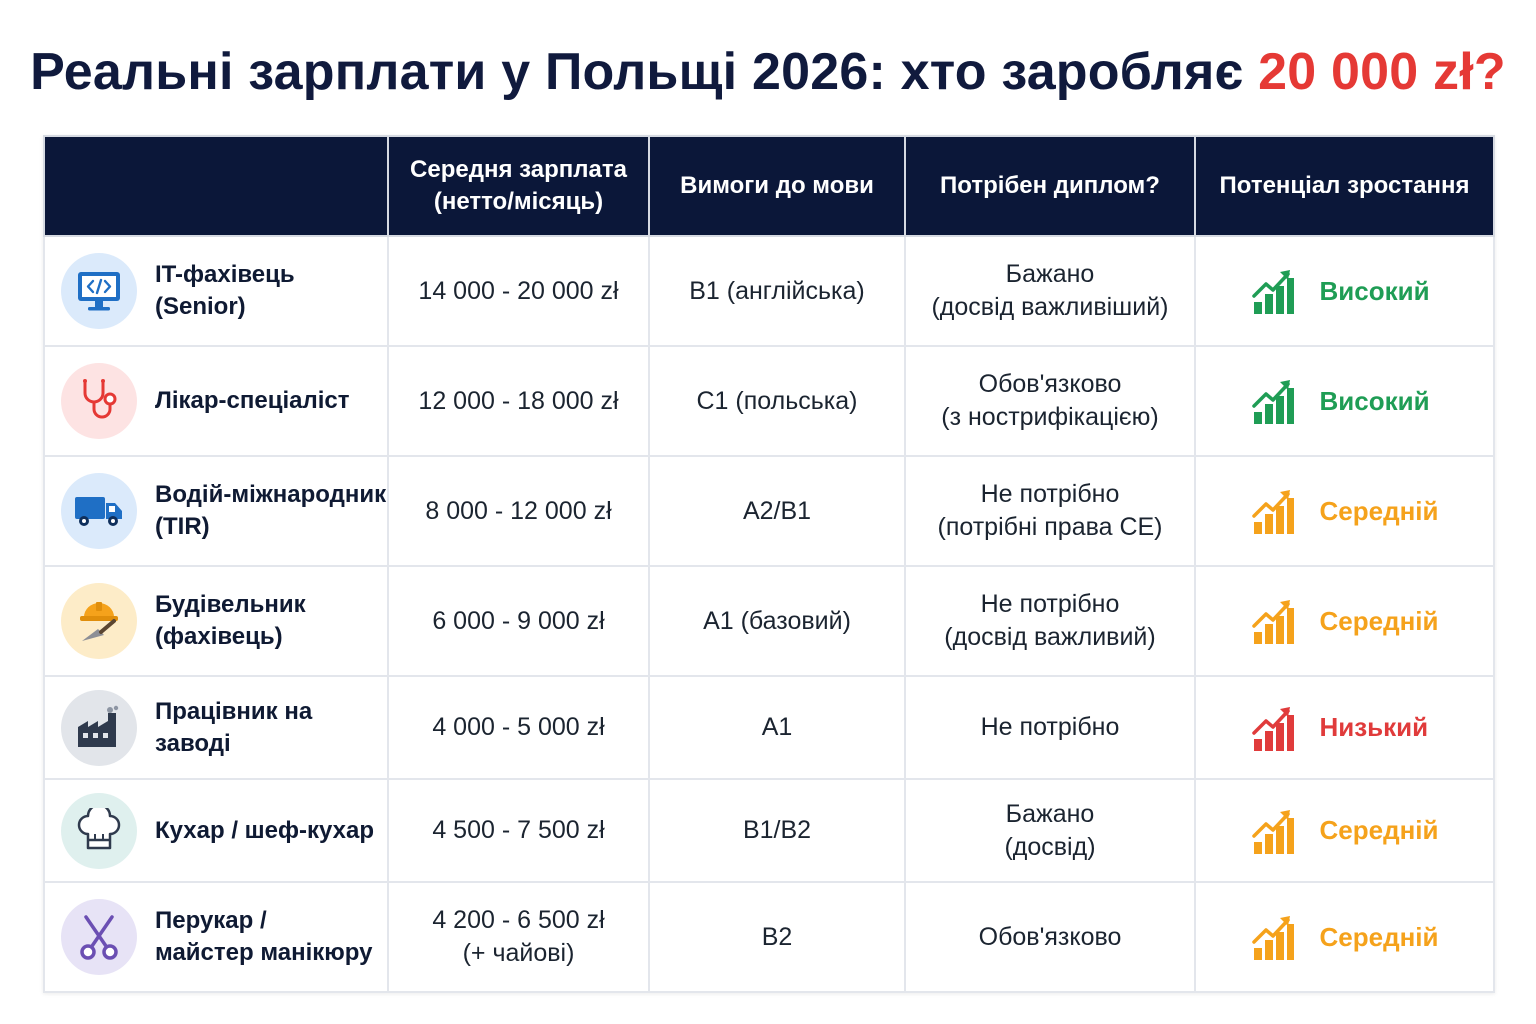 Image resolution: width=1536 pixels, height=1024 pixels. Describe the element at coordinates (1050, 307) in the screenshot. I see `diploma-line: (досвід важливіший)` at that location.